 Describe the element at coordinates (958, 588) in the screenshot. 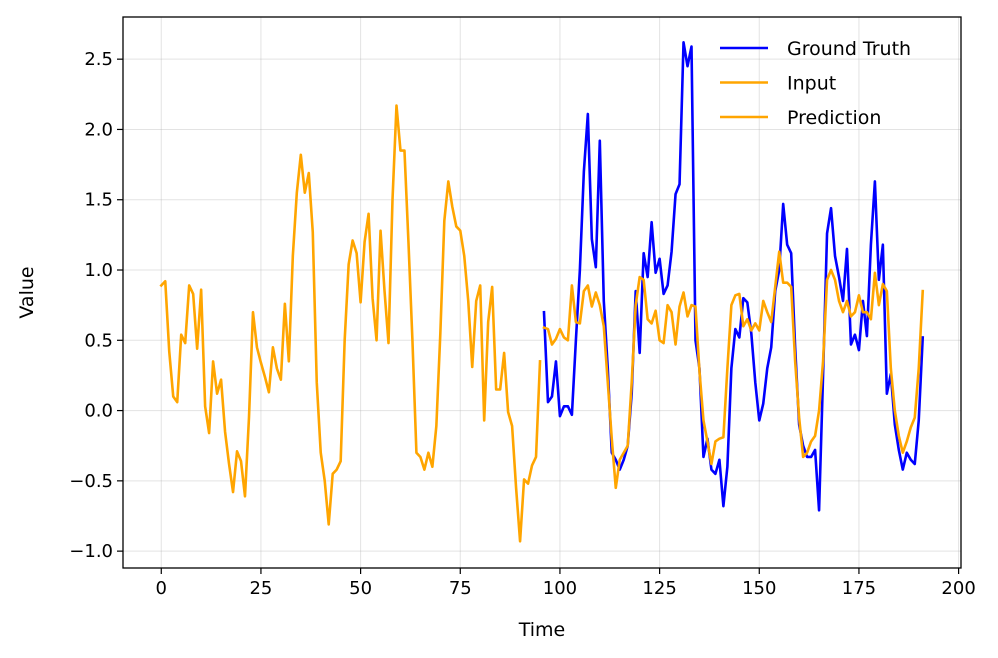

I see `x-tick-label: 200` at that location.